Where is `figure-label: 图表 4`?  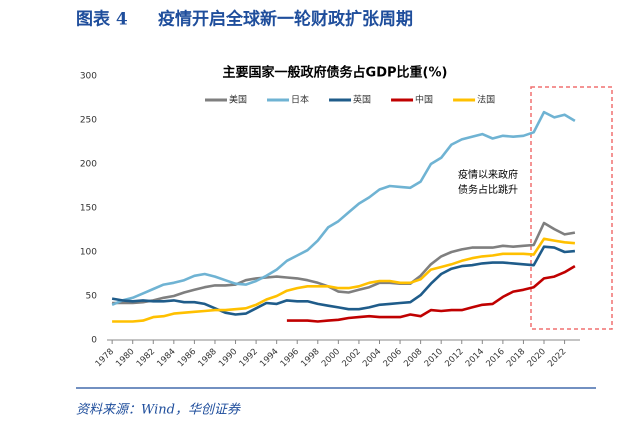
figure-label: 图表 4 is located at coordinates (102, 19).